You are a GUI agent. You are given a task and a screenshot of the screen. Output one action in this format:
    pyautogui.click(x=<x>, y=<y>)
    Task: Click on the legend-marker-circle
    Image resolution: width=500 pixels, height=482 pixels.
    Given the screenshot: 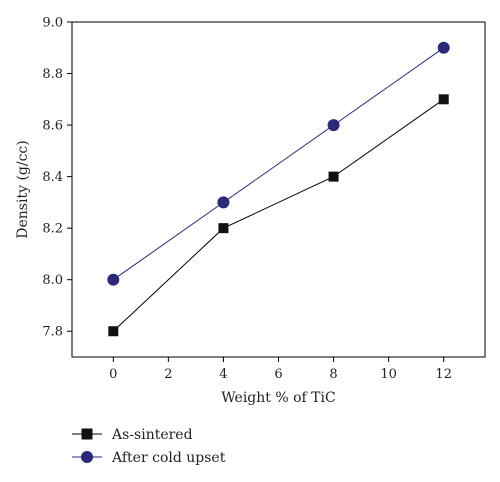 What is the action you would take?
    pyautogui.click(x=87, y=457)
    